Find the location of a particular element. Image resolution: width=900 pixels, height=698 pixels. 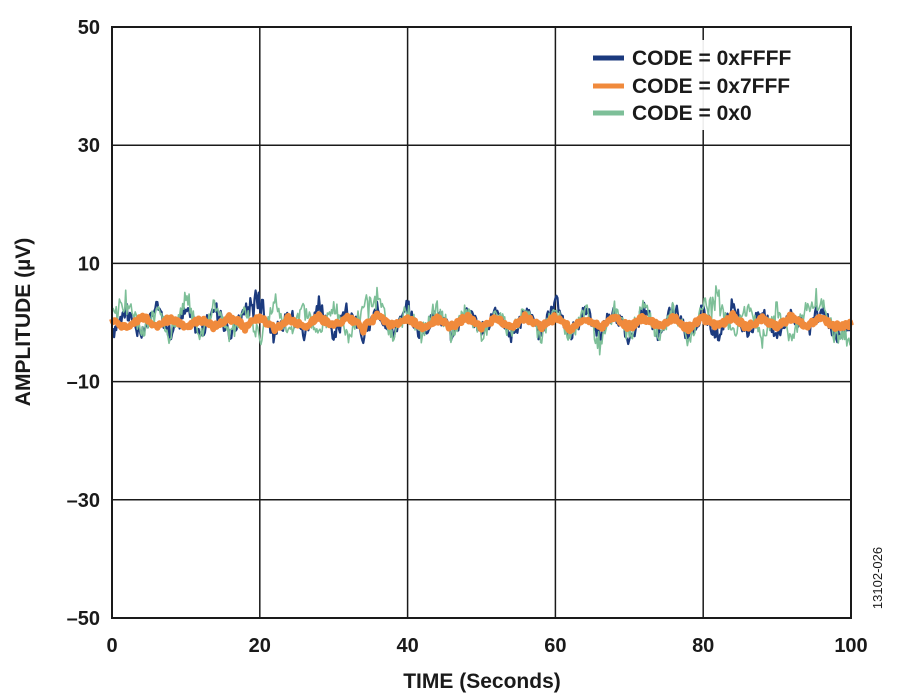

legend-label-0x0: CODE = 0x0 is located at coordinates (692, 113).